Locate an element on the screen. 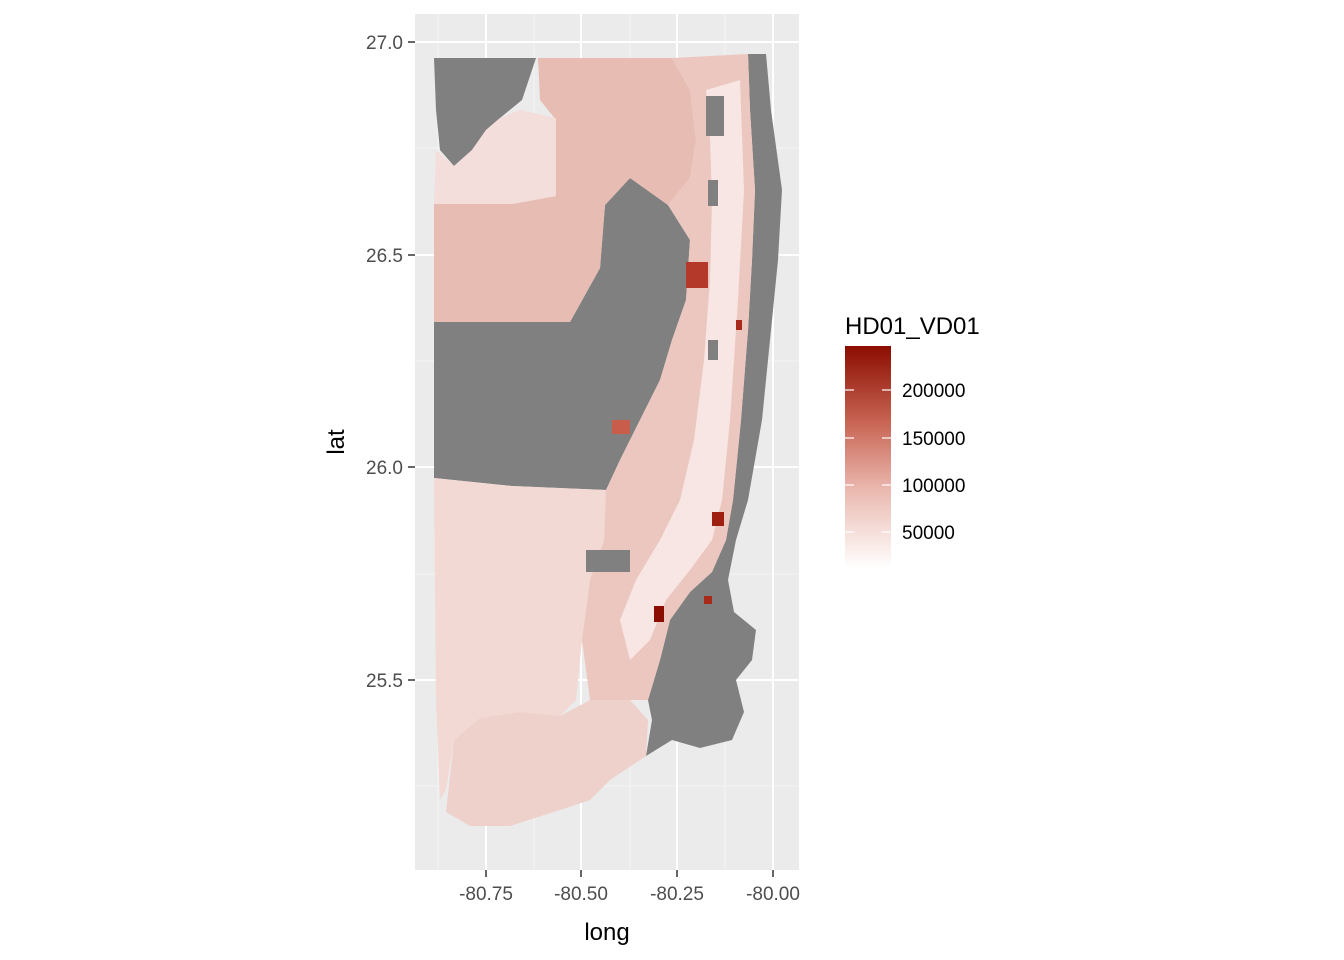  legend-ticks is located at coordinates (868, 461).